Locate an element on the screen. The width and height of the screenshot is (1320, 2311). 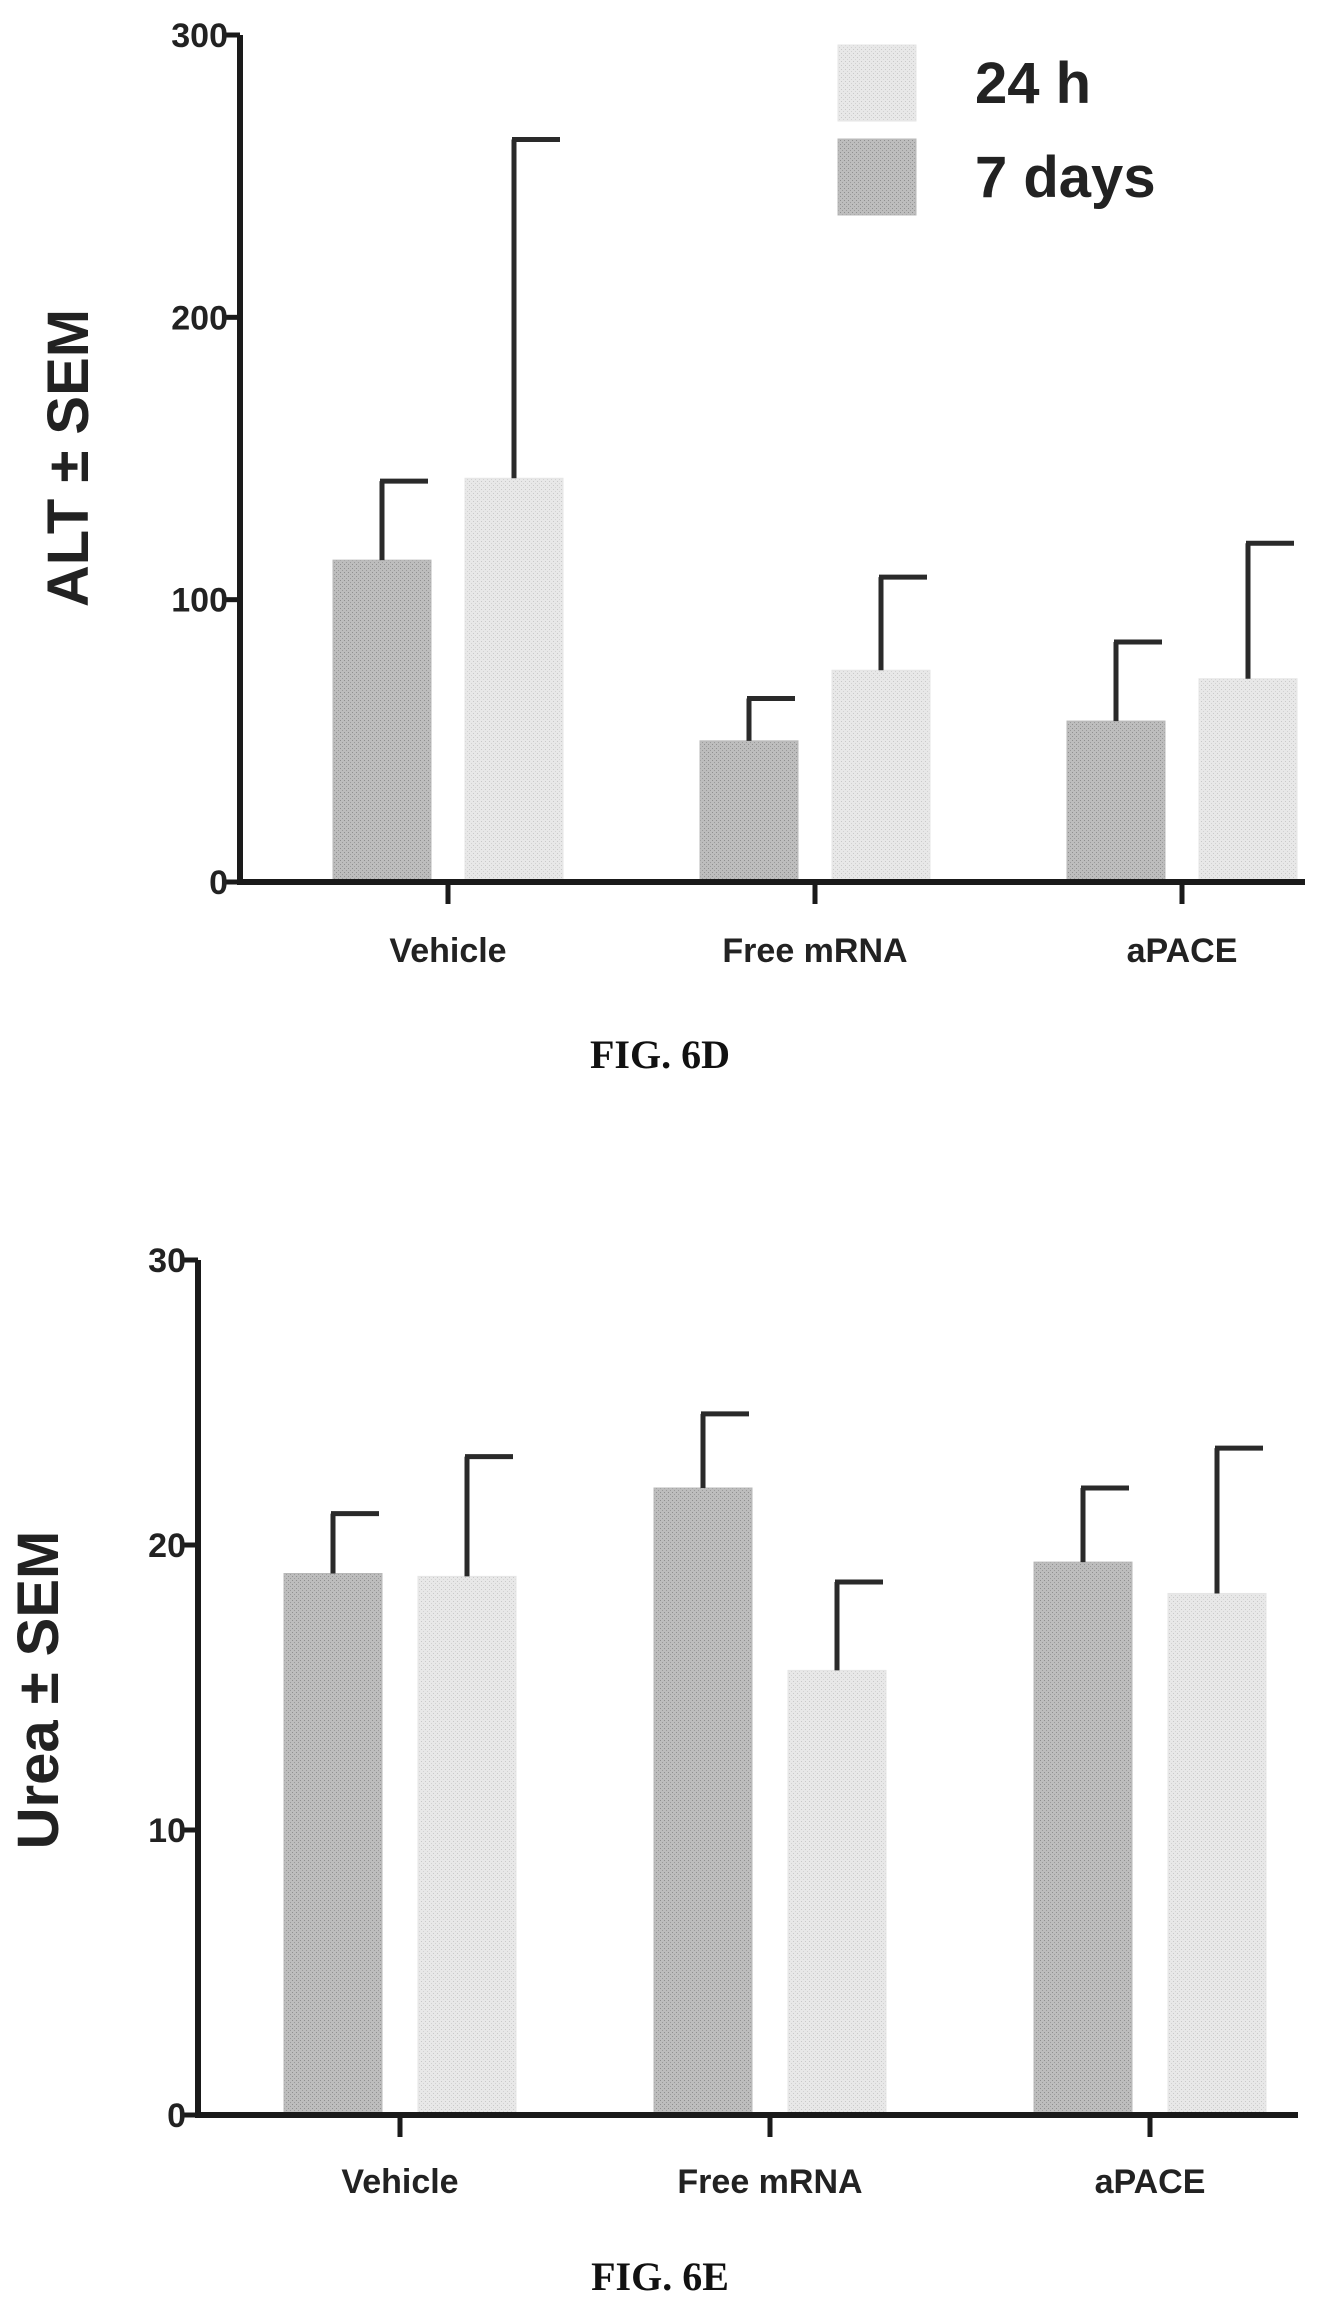
y-tick-label: 30 is located at coordinates (167, 1261).